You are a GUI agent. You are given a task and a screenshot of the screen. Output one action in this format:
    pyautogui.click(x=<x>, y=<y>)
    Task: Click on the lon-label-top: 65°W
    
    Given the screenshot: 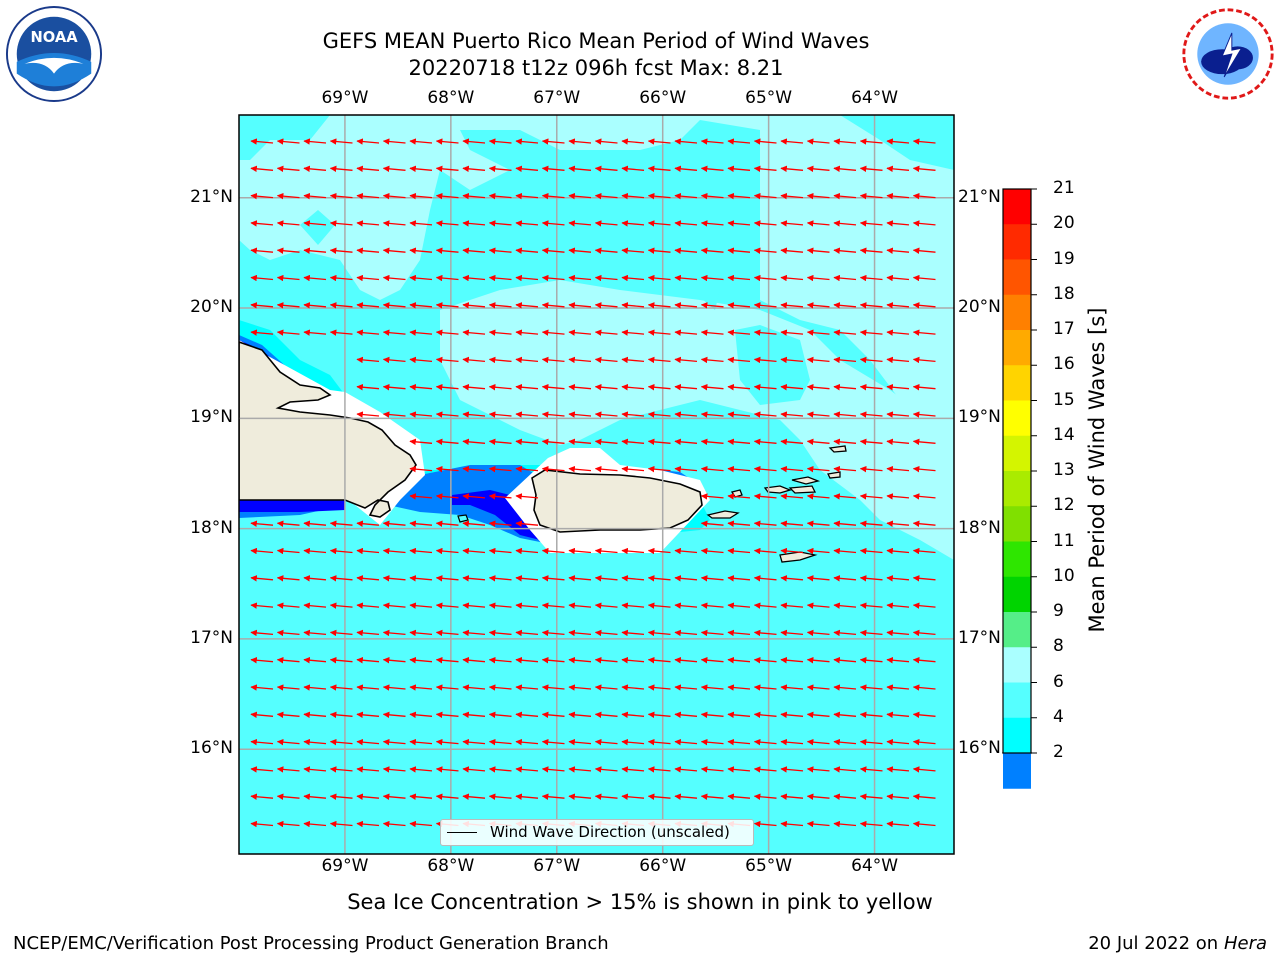 What is the action you would take?
    pyautogui.click(x=769, y=98)
    